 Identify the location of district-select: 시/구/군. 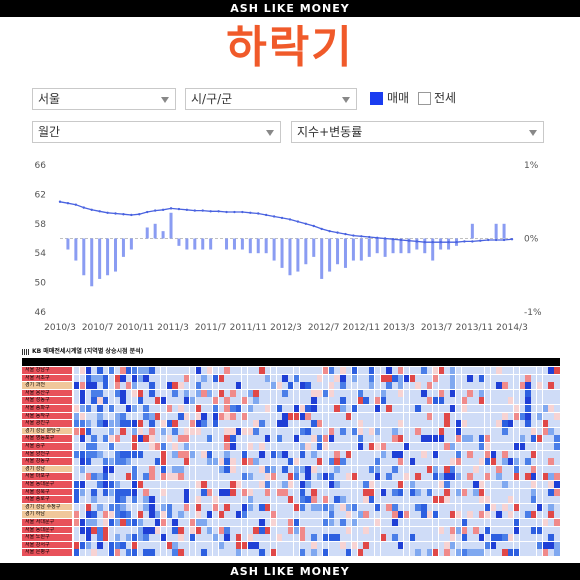
(271, 99).